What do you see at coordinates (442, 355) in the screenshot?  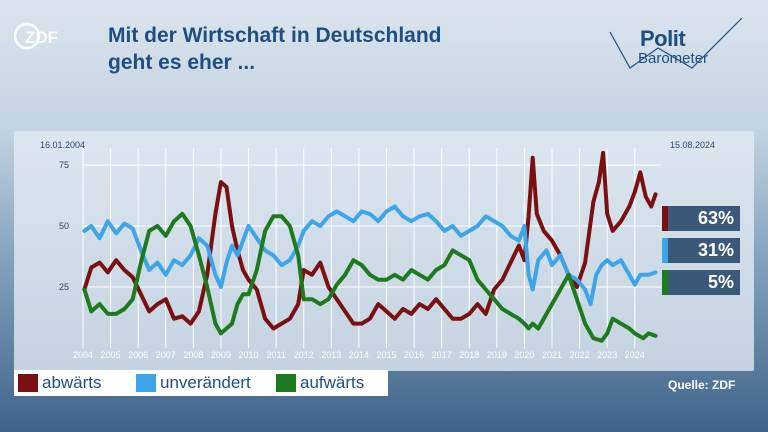 I see `x-tick-label: 2017` at bounding box center [442, 355].